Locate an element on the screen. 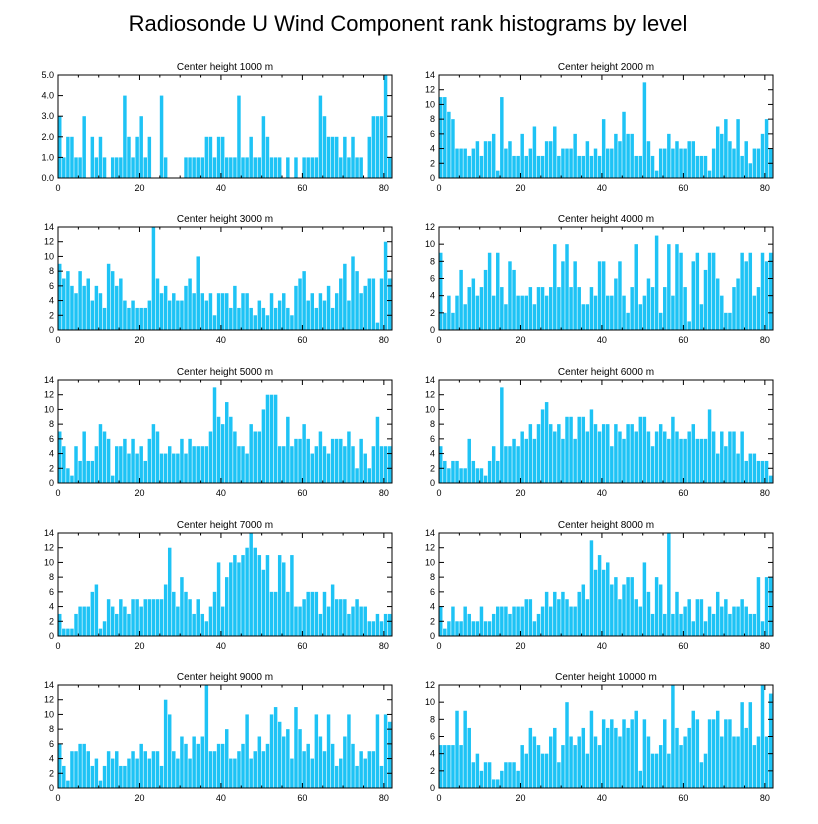  histogram-panel: Center height 6000 m 0 20 40 60 80 0 2 4 6 8 10 12 14 is located at coordinates (599, 432).